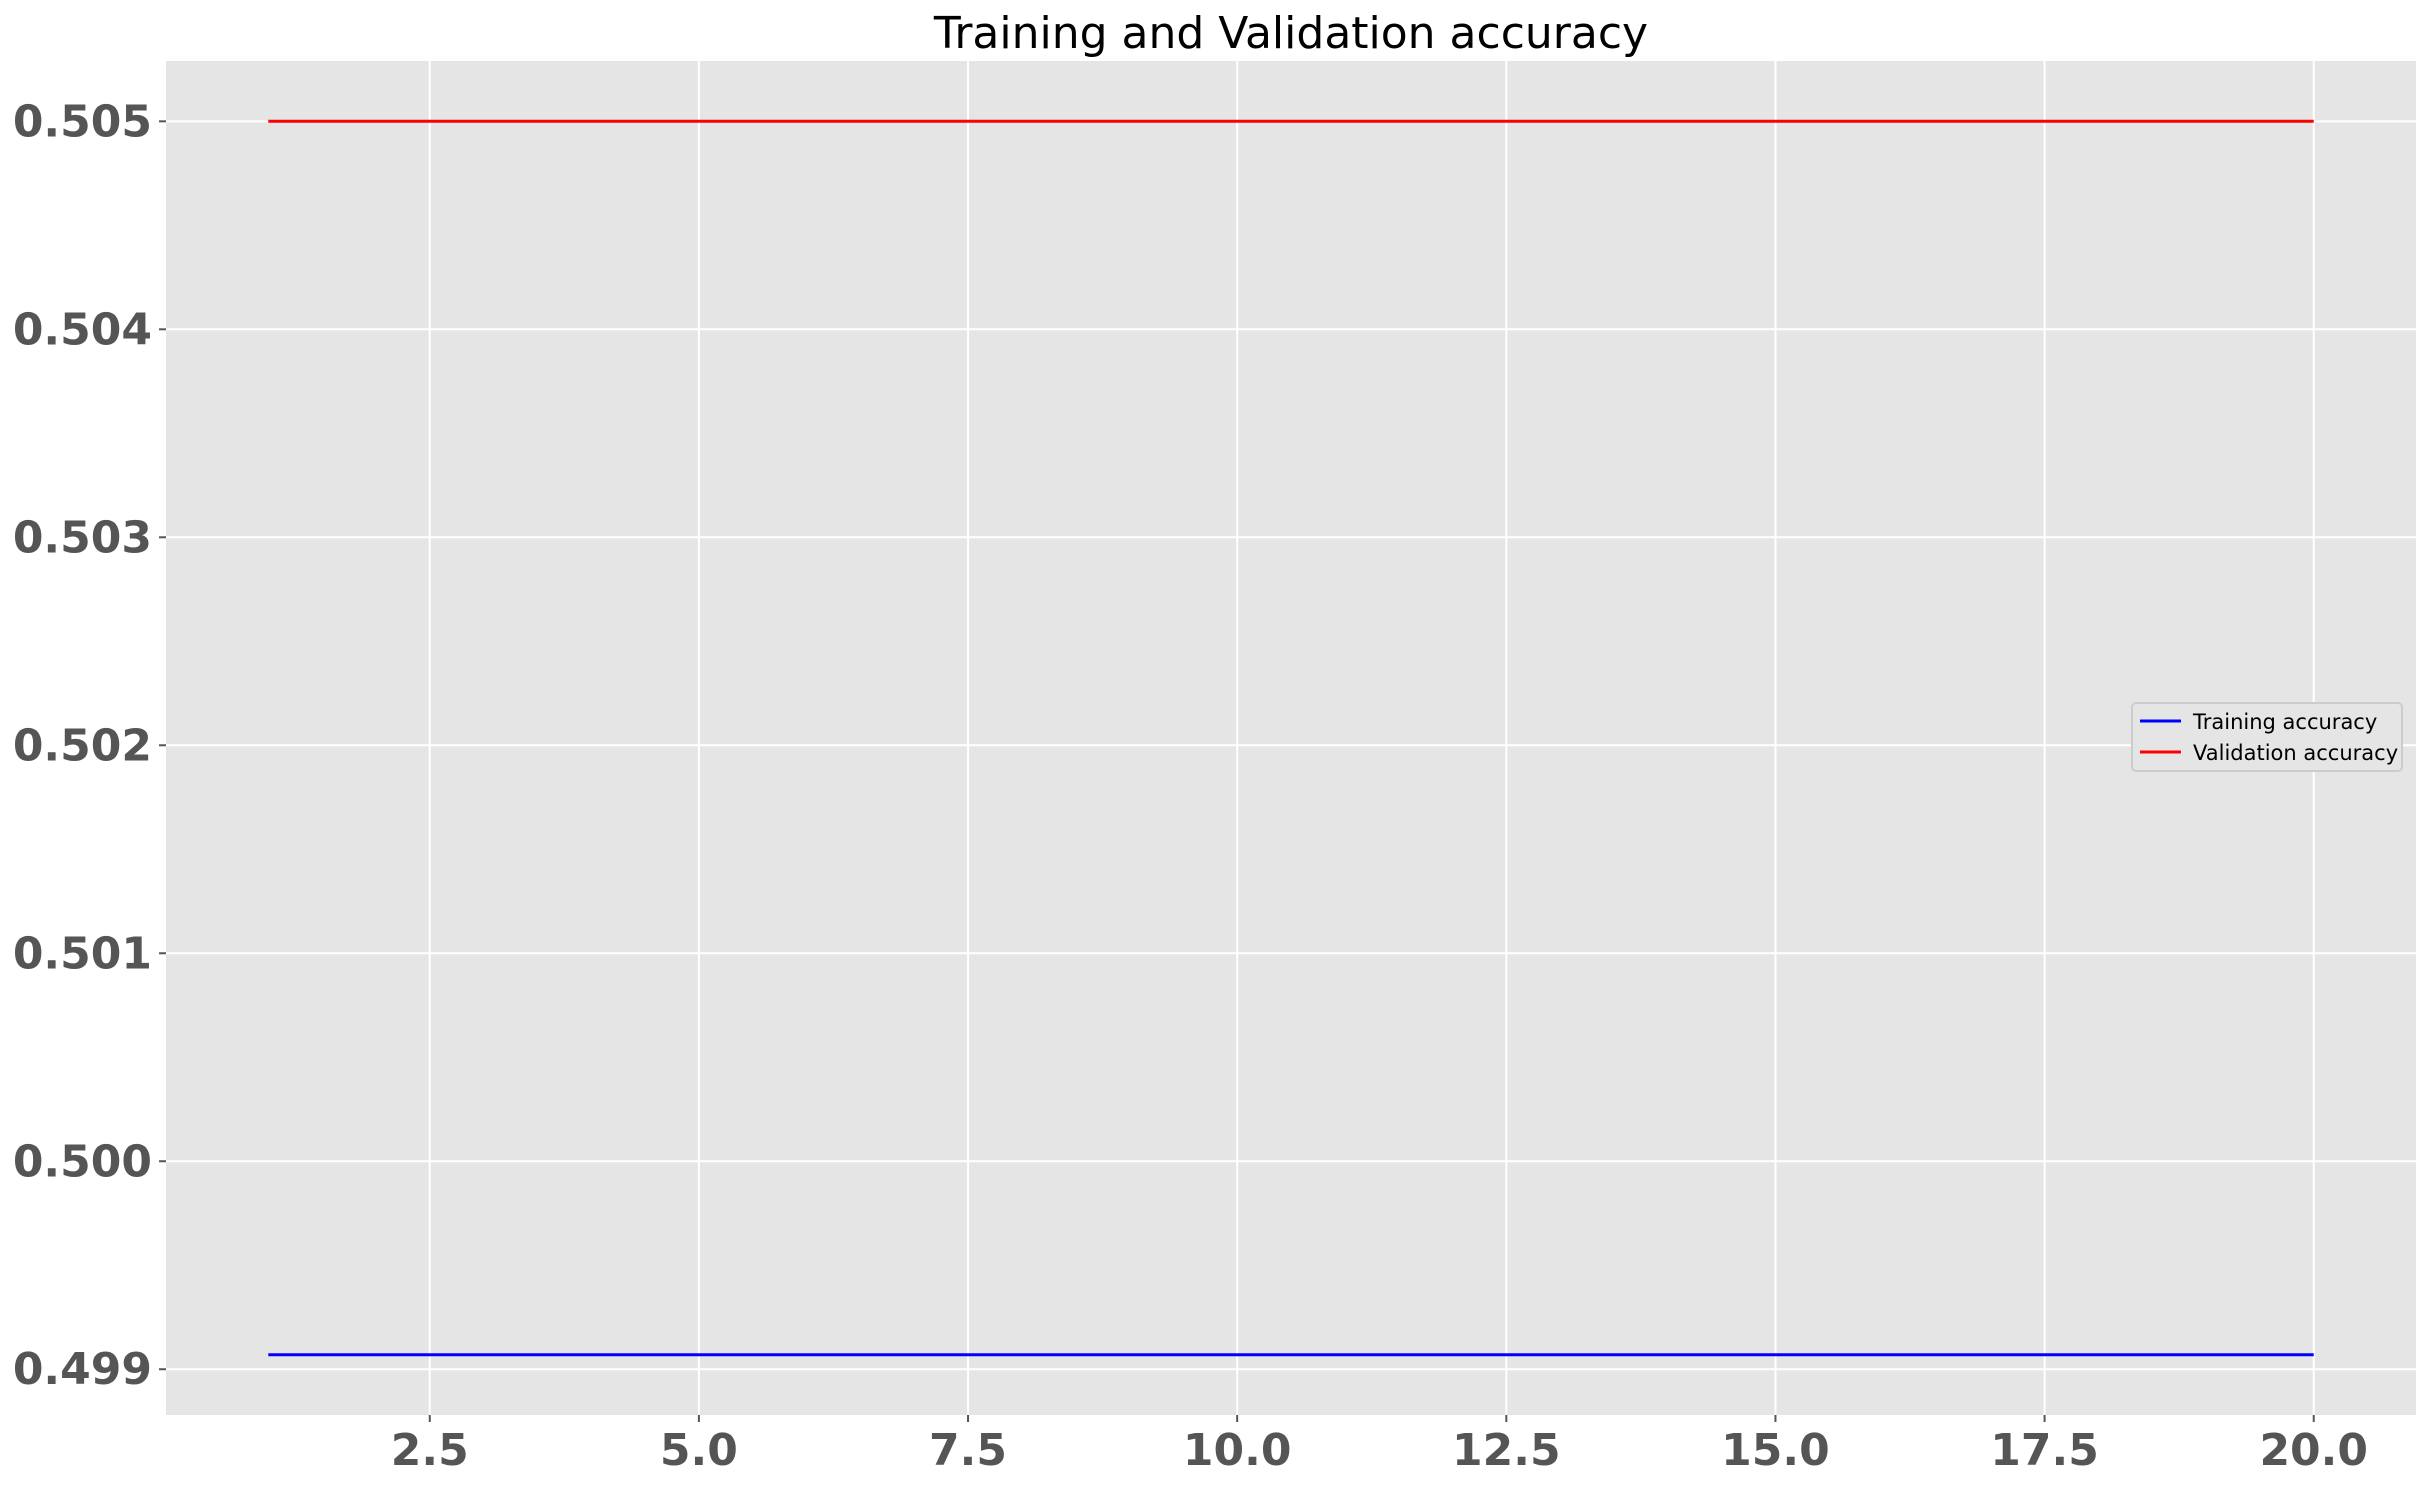 Image resolution: width=2433 pixels, height=1497 pixels. I want to click on y-tick-label: 0.499, so click(82, 1369).